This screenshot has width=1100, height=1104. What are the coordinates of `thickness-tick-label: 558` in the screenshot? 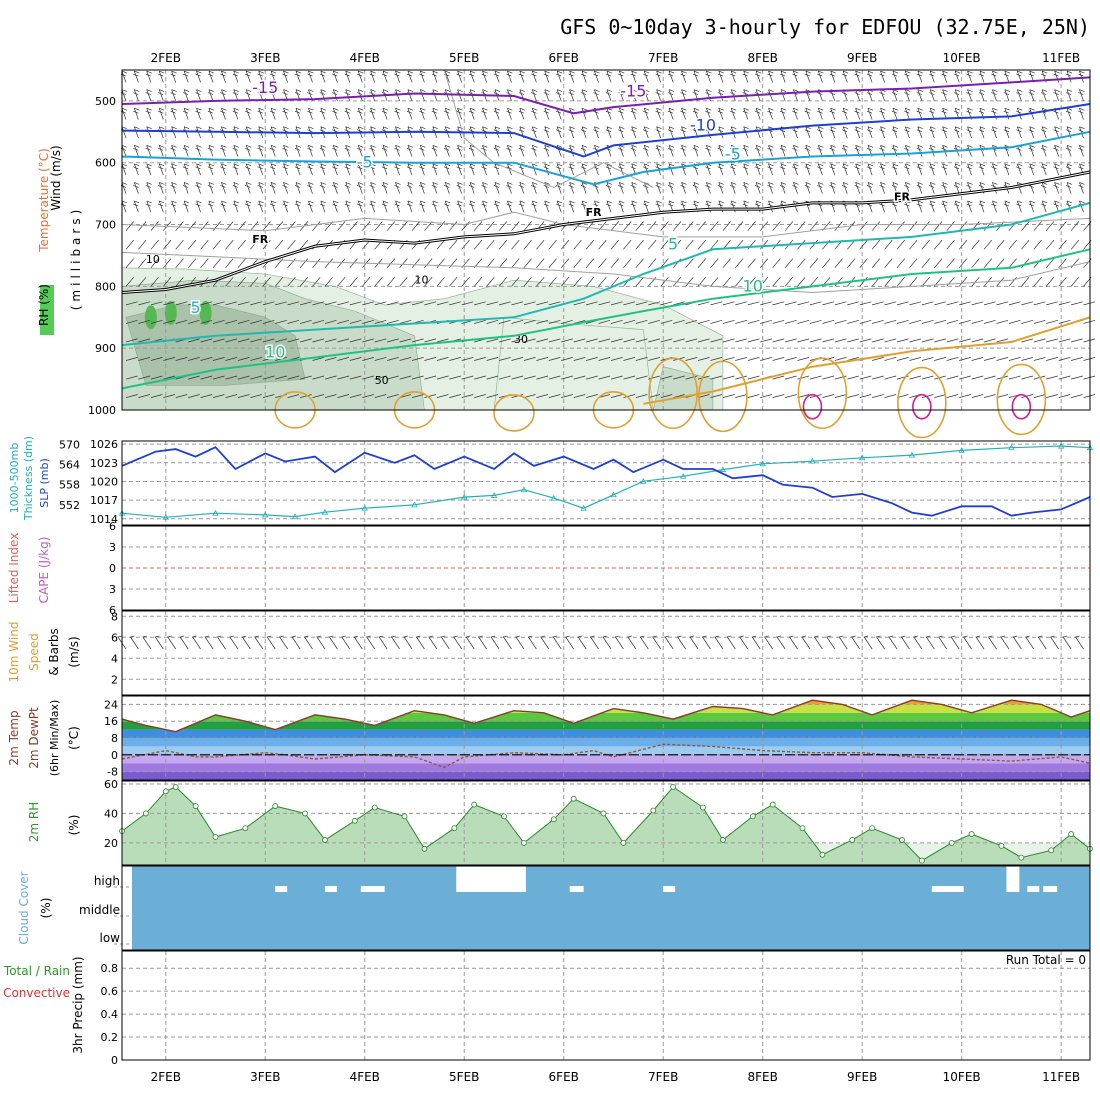 It's located at (69, 485).